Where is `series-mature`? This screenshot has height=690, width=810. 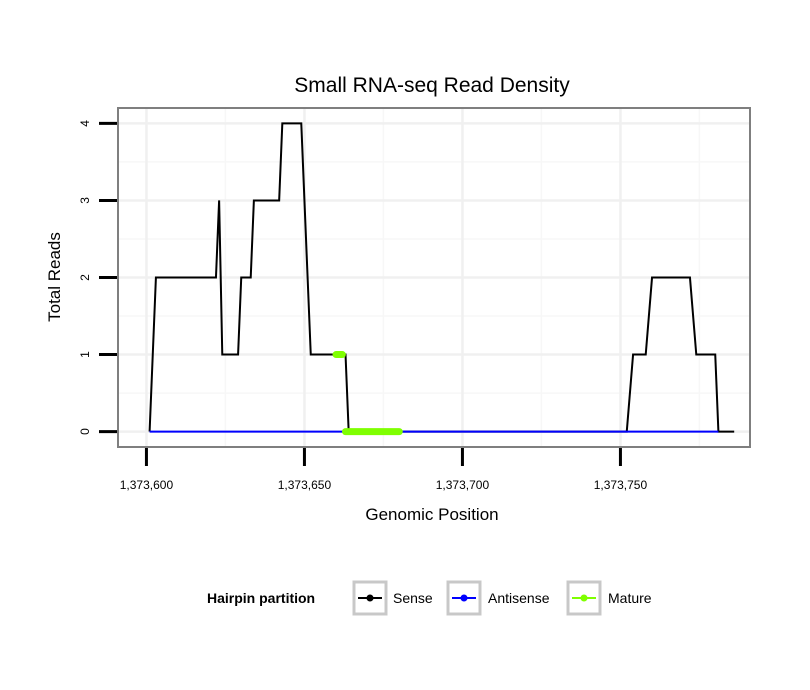 series-mature is located at coordinates (367, 393).